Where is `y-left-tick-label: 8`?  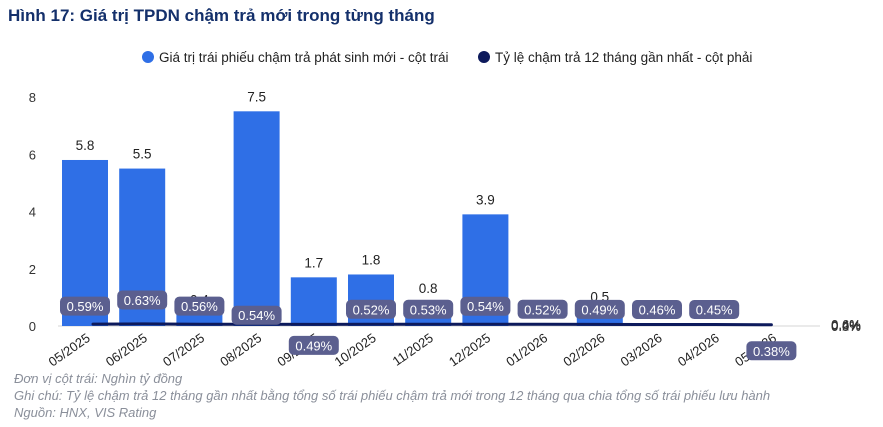
y-left-tick-label: 8 is located at coordinates (32, 97).